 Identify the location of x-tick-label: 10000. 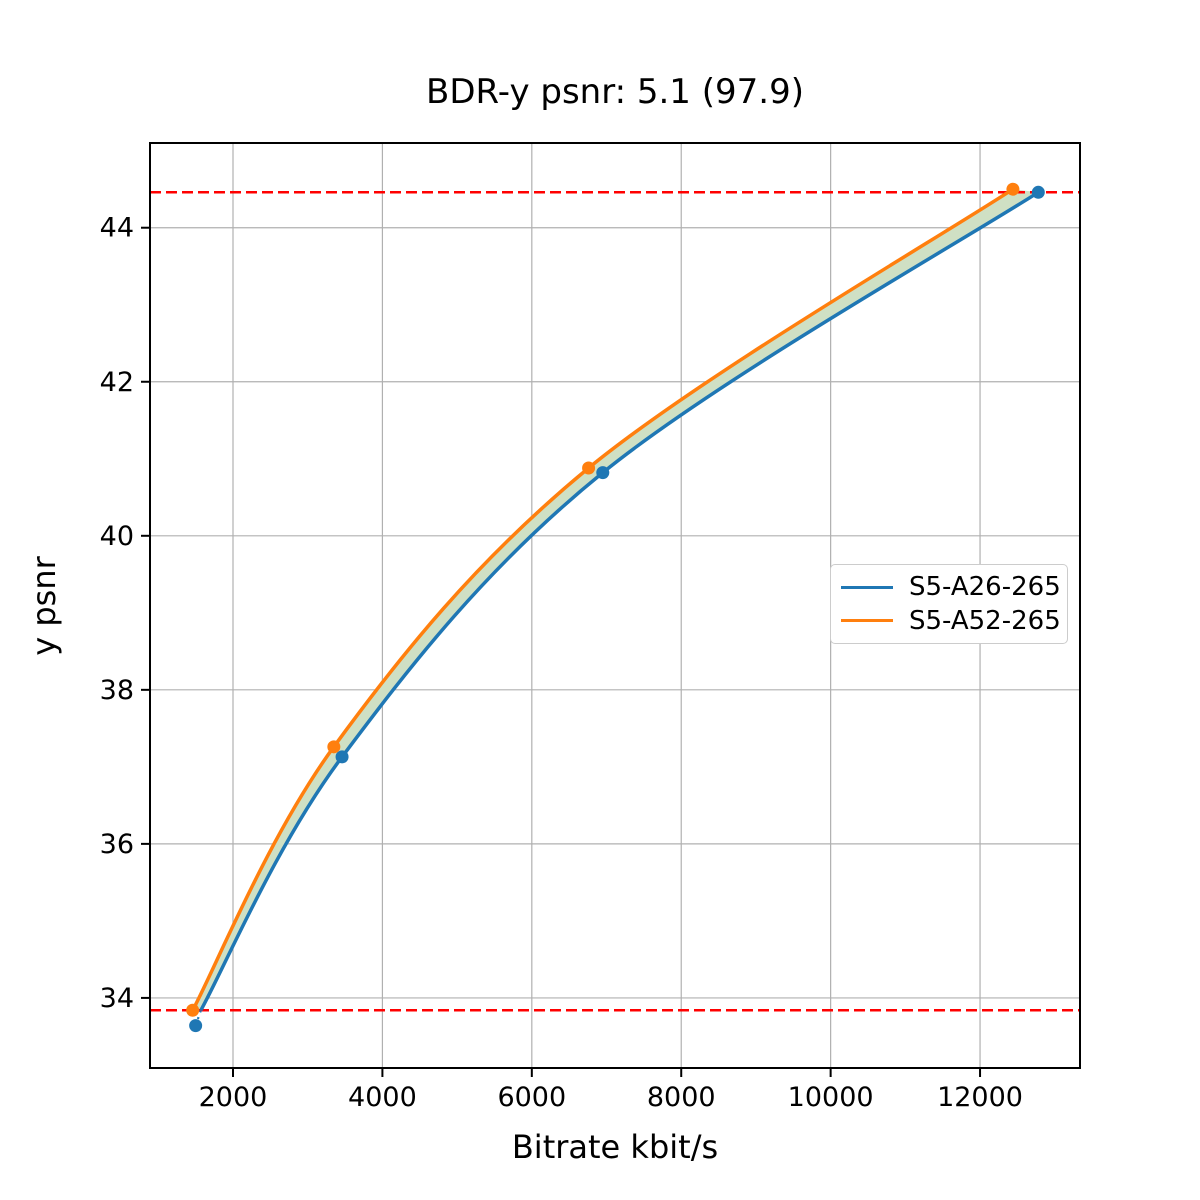
(831, 1097).